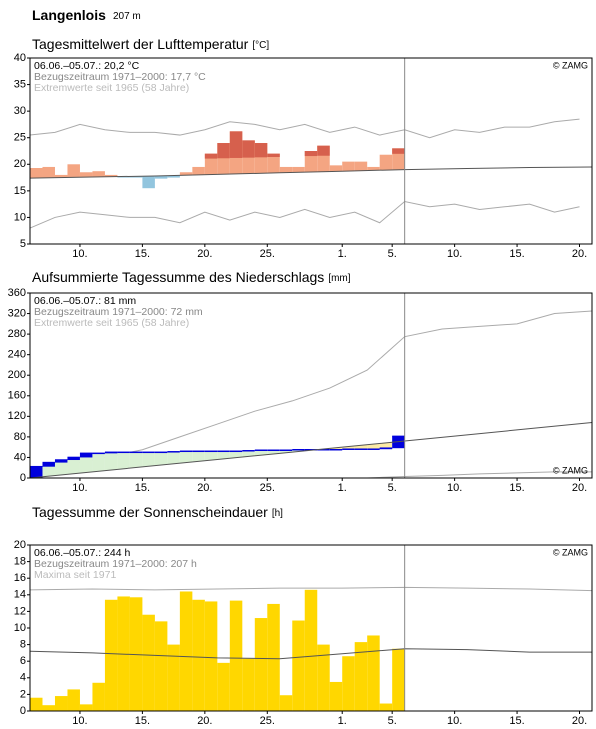 The height and width of the screenshot is (729, 596). What do you see at coordinates (20, 595) in the screenshot?
I see `y-tick-label: 14` at bounding box center [20, 595].